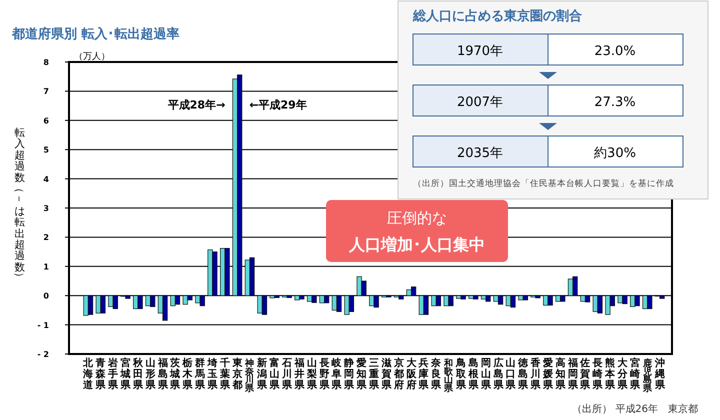 The height and width of the screenshot is (420, 720). What do you see at coordinates (498, 374) in the screenshot?
I see `x-tick-label: 広島県` at bounding box center [498, 374].